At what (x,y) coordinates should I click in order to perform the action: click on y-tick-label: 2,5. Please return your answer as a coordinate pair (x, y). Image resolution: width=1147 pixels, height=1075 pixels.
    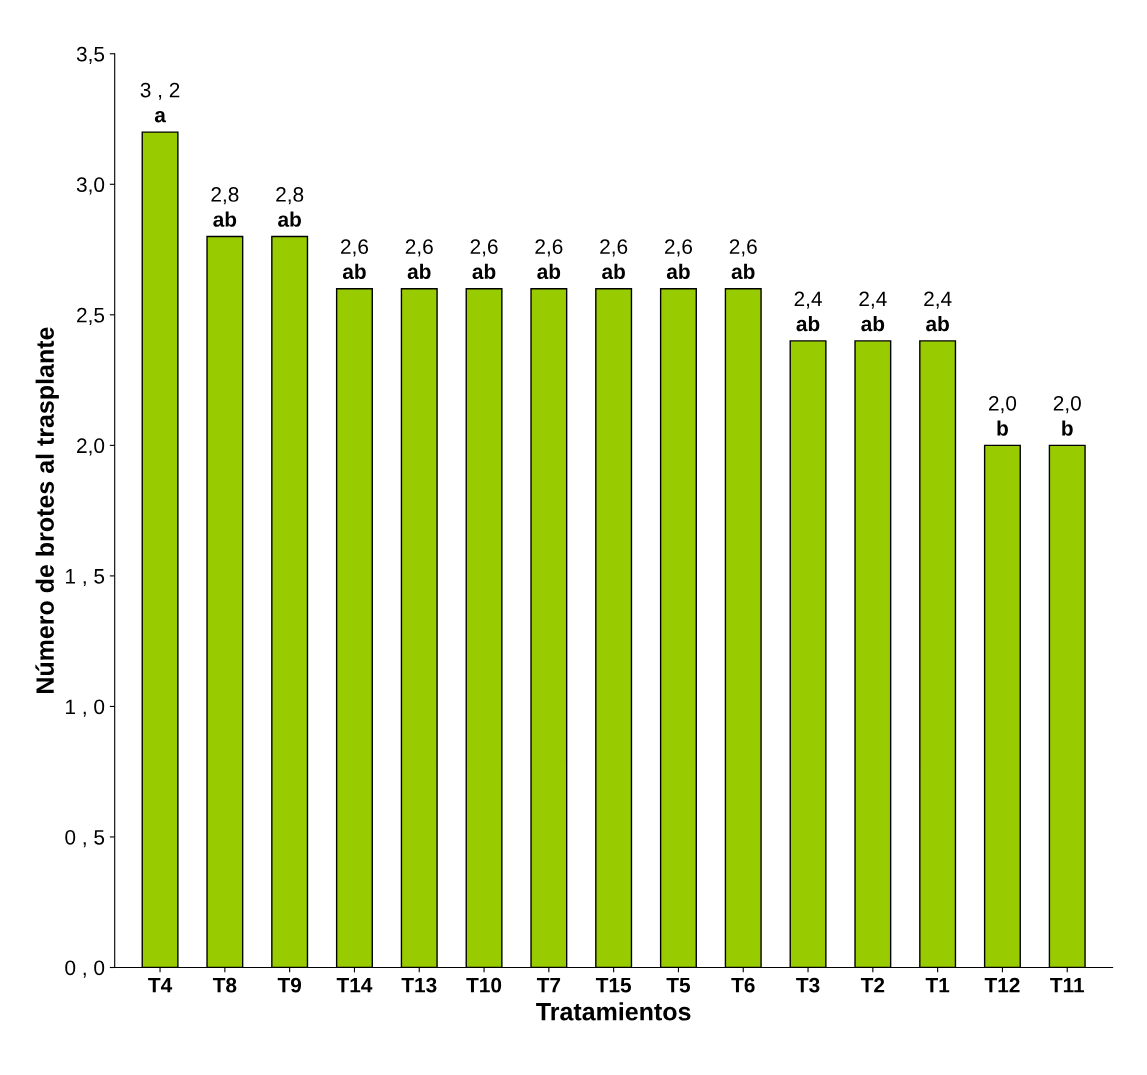
    Looking at the image, I should click on (91, 316).